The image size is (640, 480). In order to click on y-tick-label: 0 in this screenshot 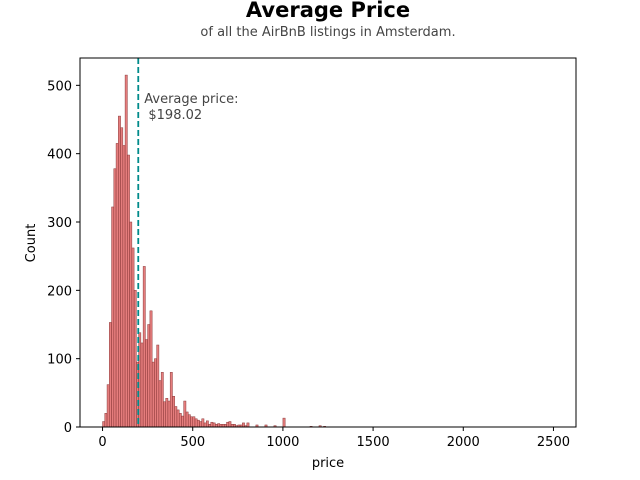, I will do `click(68, 428)`.